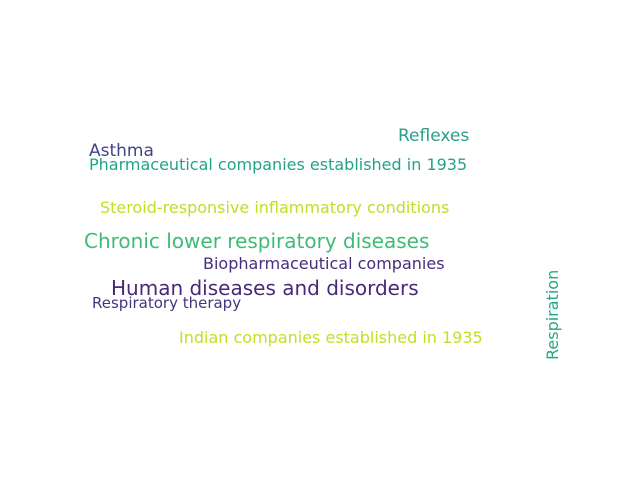 This screenshot has width=640, height=480. I want to click on word-reflexes: Reflexes, so click(434, 136).